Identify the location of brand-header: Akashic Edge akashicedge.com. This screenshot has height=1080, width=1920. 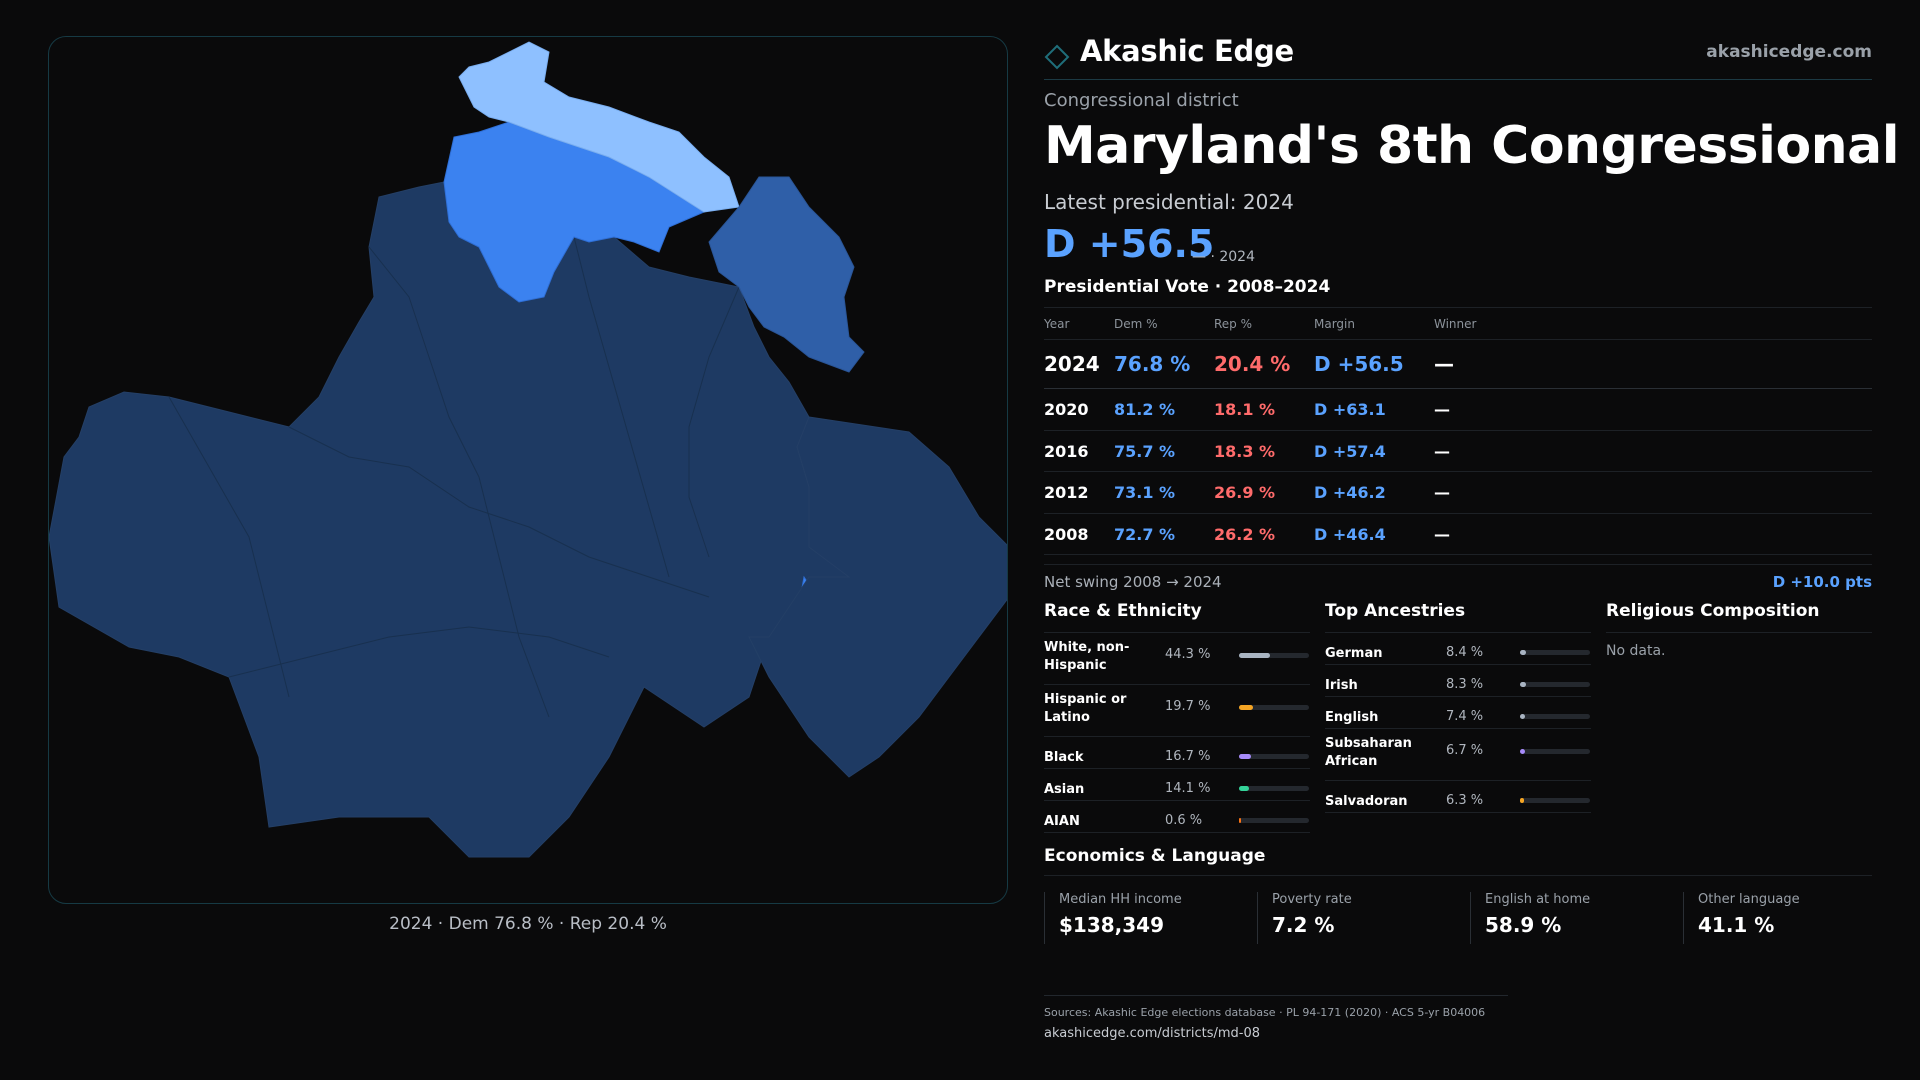
(1458, 57).